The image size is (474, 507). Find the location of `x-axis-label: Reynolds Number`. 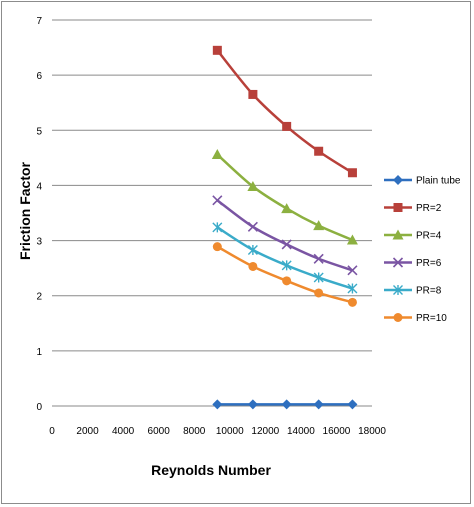

x-axis-label: Reynolds Number is located at coordinates (211, 470).